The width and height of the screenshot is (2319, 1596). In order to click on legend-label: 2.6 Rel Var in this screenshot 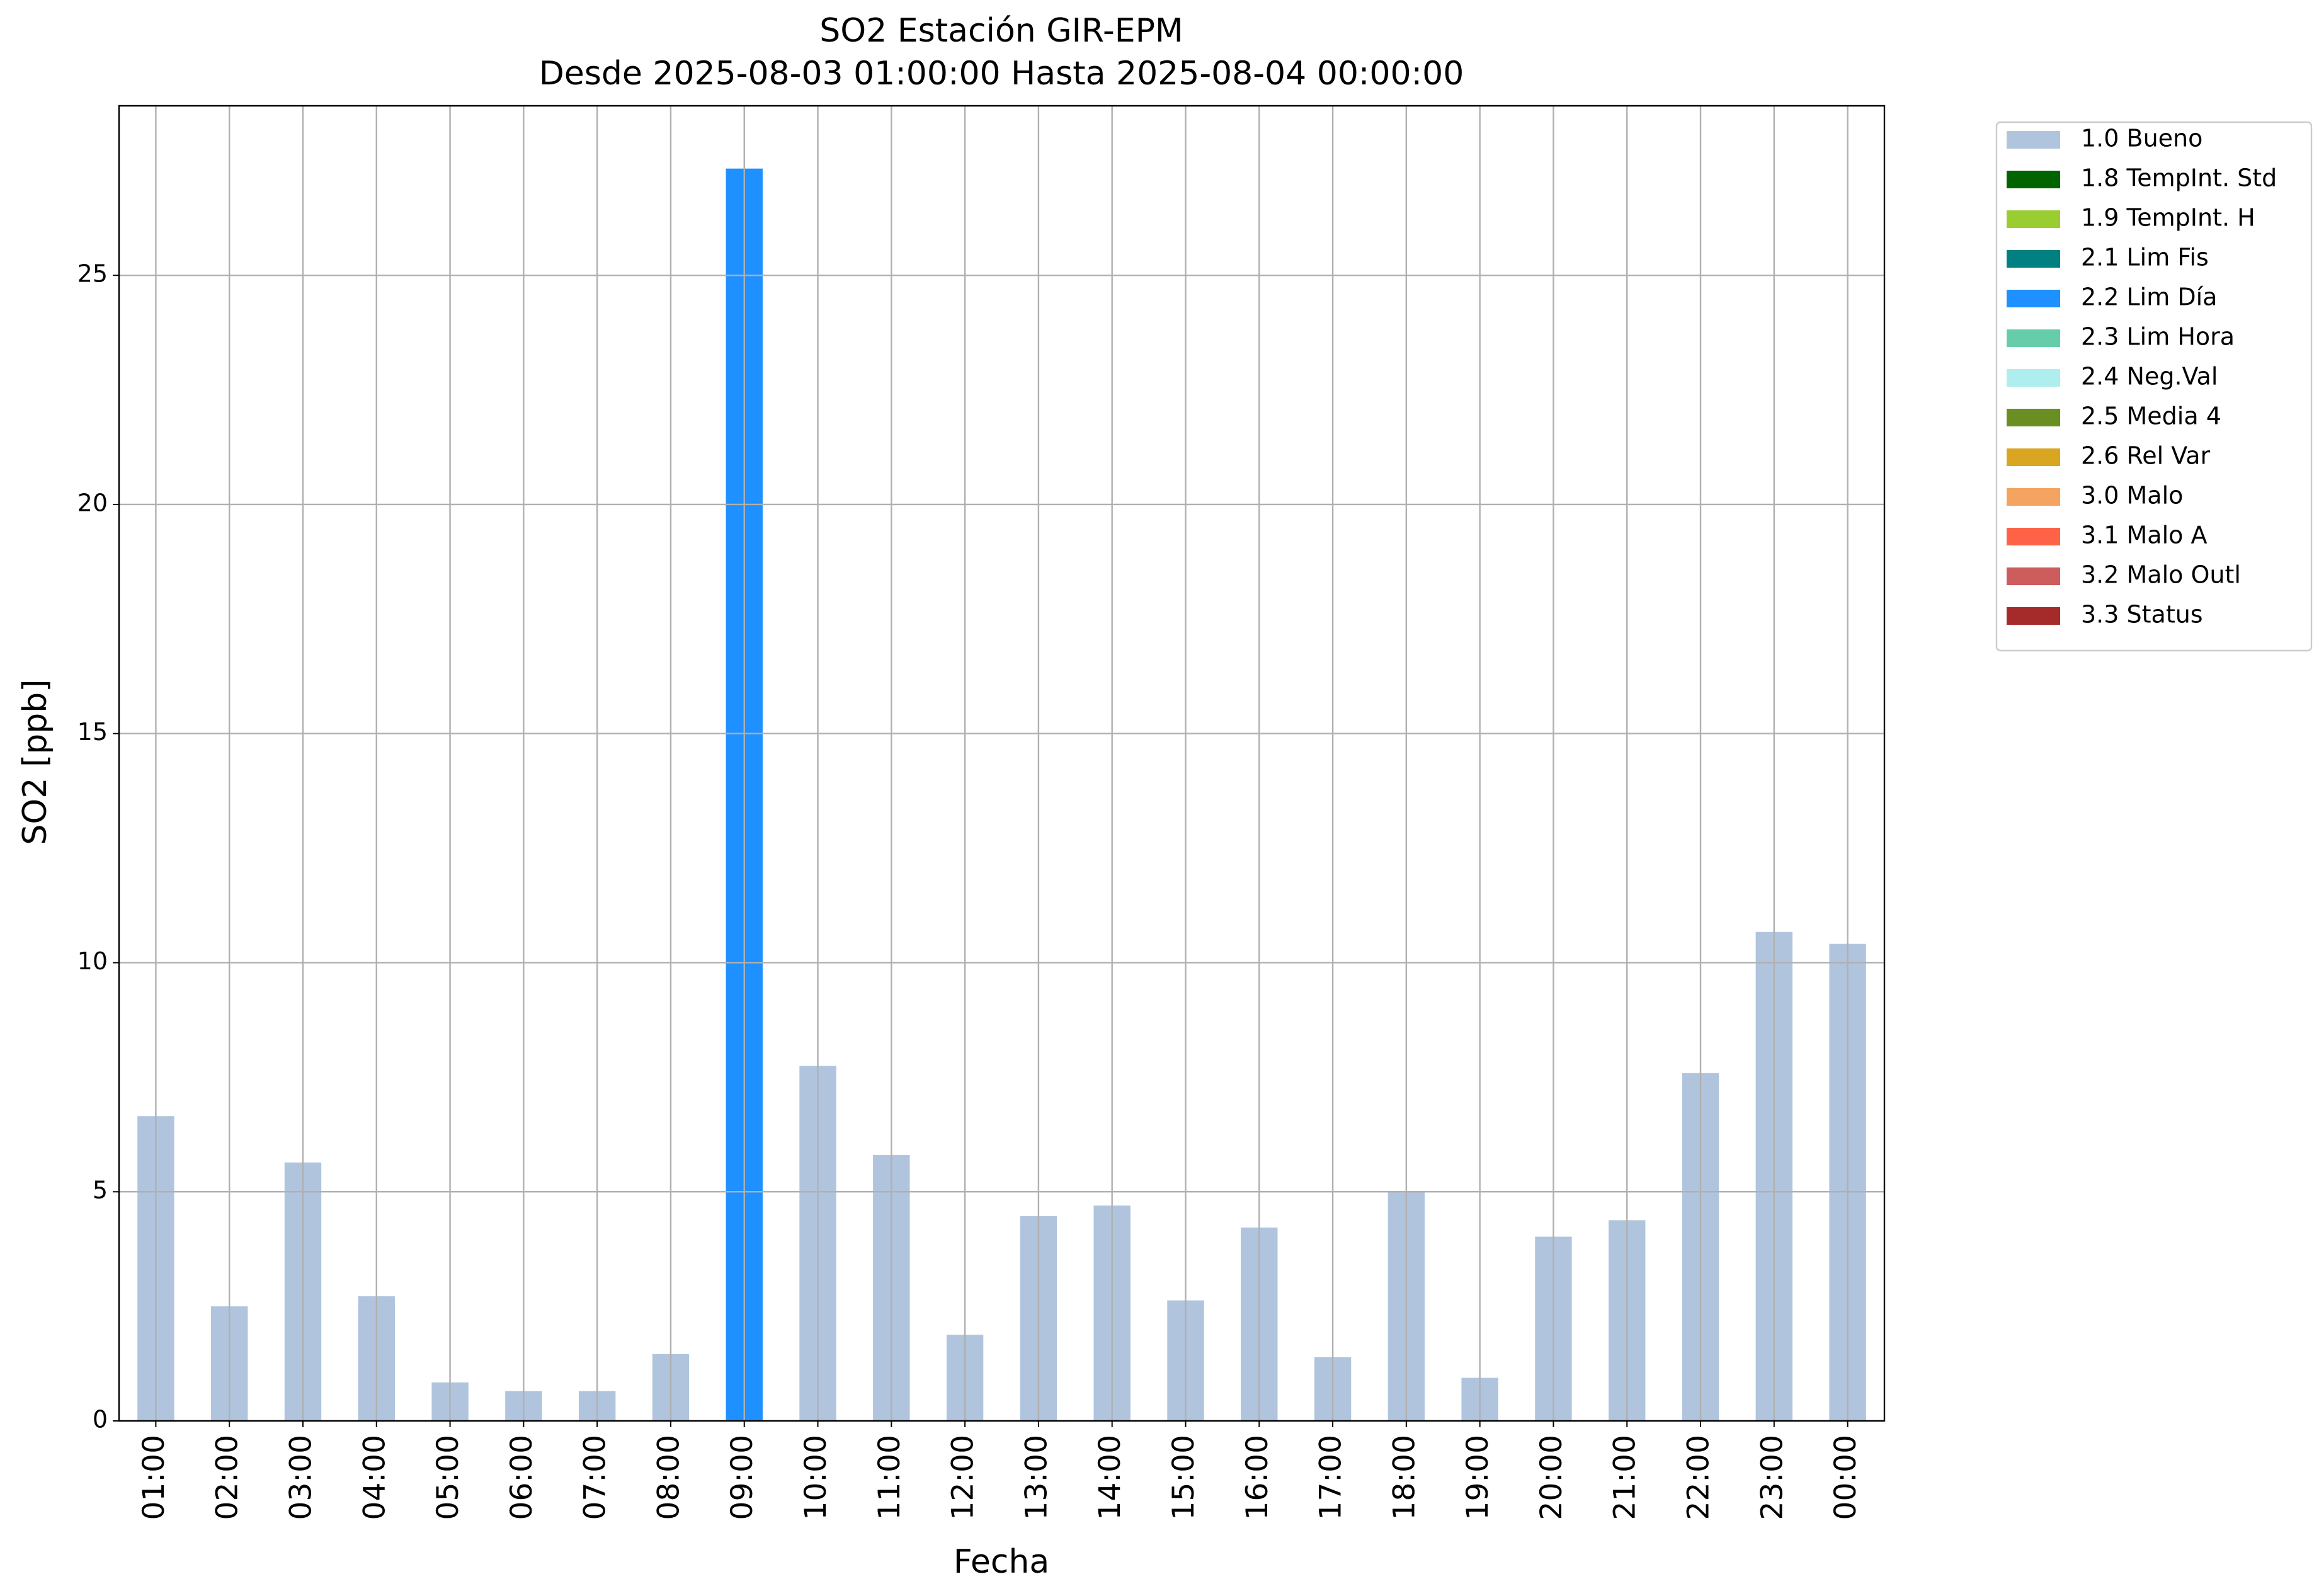, I will do `click(2146, 456)`.